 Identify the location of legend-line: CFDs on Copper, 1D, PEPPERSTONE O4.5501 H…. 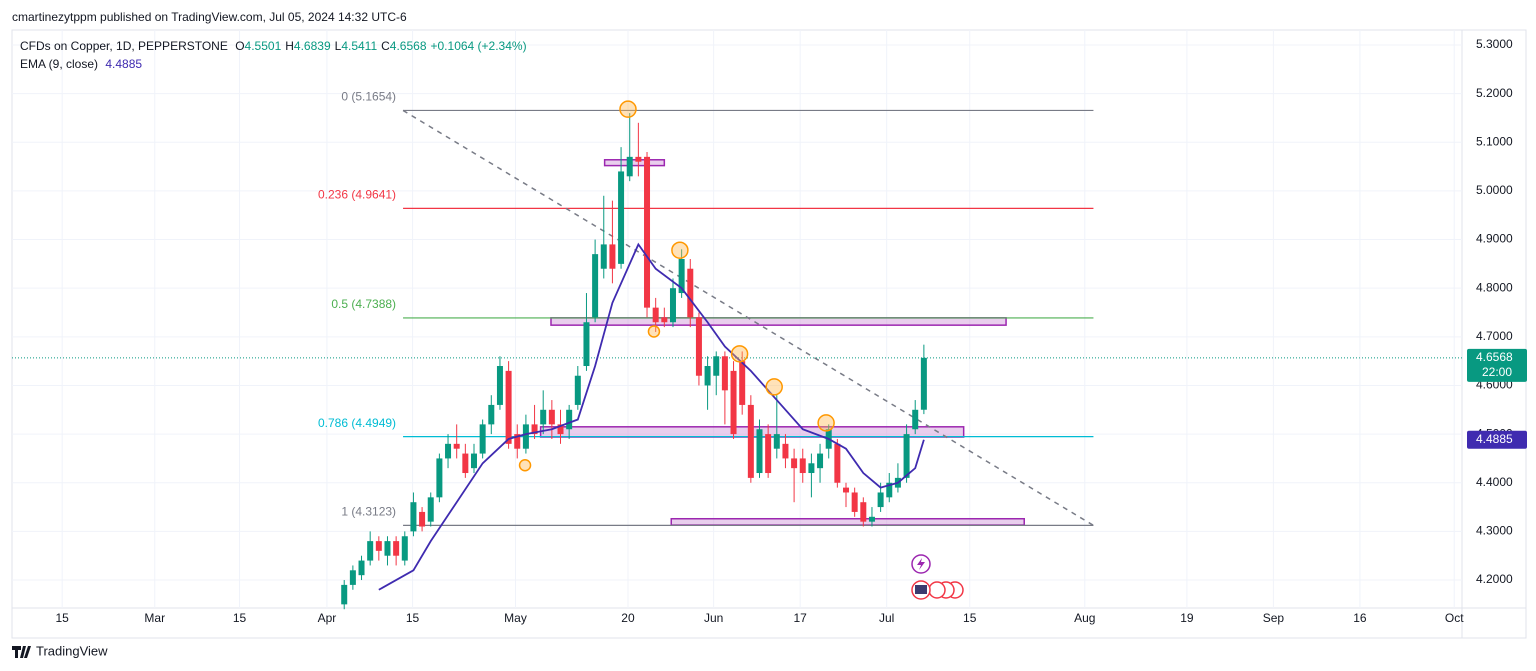
(275, 46).